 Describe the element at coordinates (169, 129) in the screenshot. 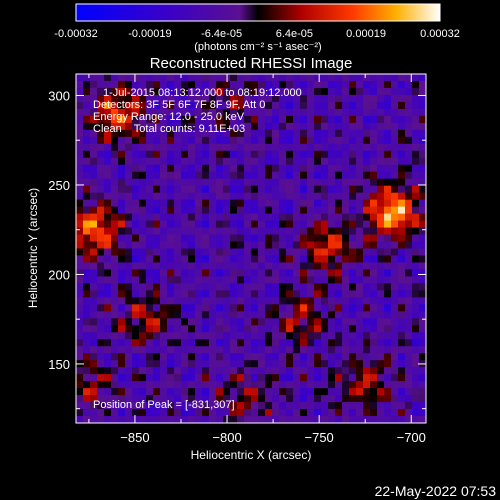

I see `annotation-method: Clean Total counts: 9.11E+03` at that location.